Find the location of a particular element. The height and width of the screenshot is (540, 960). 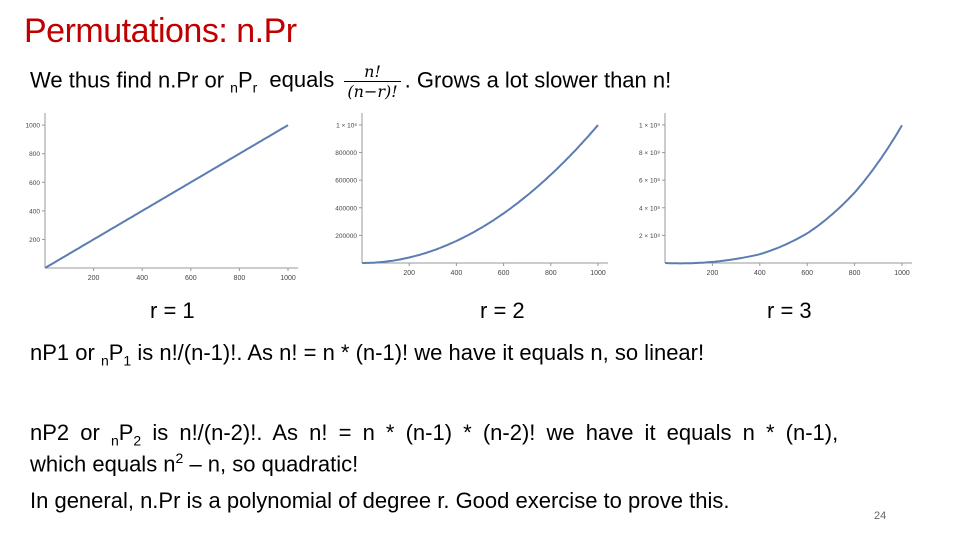

fraction: n! (n−r)! is located at coordinates (372, 81).